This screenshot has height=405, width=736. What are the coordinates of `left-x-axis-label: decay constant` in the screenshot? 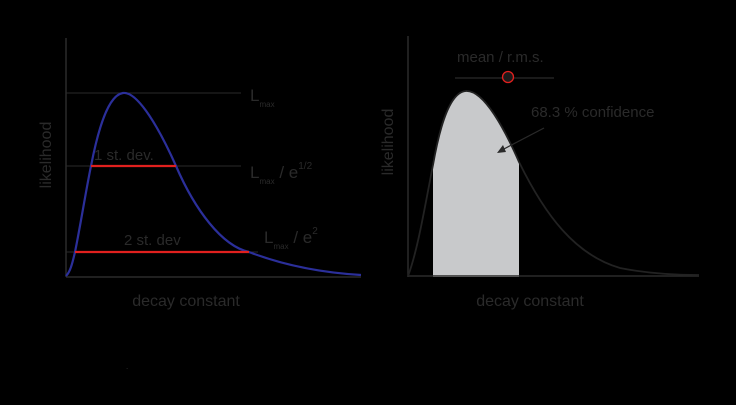 It's located at (186, 301).